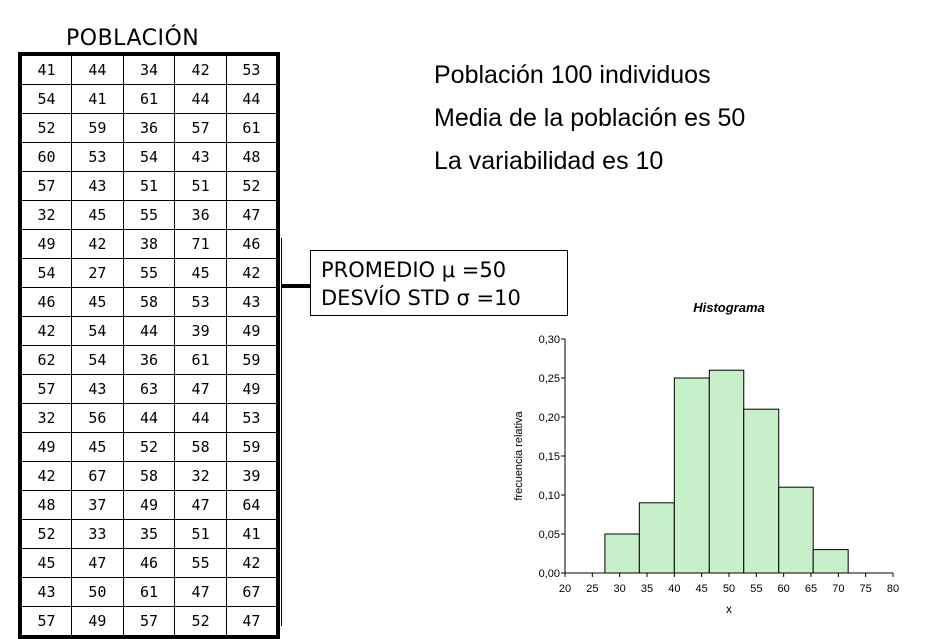 The image size is (938, 639). Describe the element at coordinates (149, 534) in the screenshot. I see `table-row: 52 33 35 51 41` at that location.